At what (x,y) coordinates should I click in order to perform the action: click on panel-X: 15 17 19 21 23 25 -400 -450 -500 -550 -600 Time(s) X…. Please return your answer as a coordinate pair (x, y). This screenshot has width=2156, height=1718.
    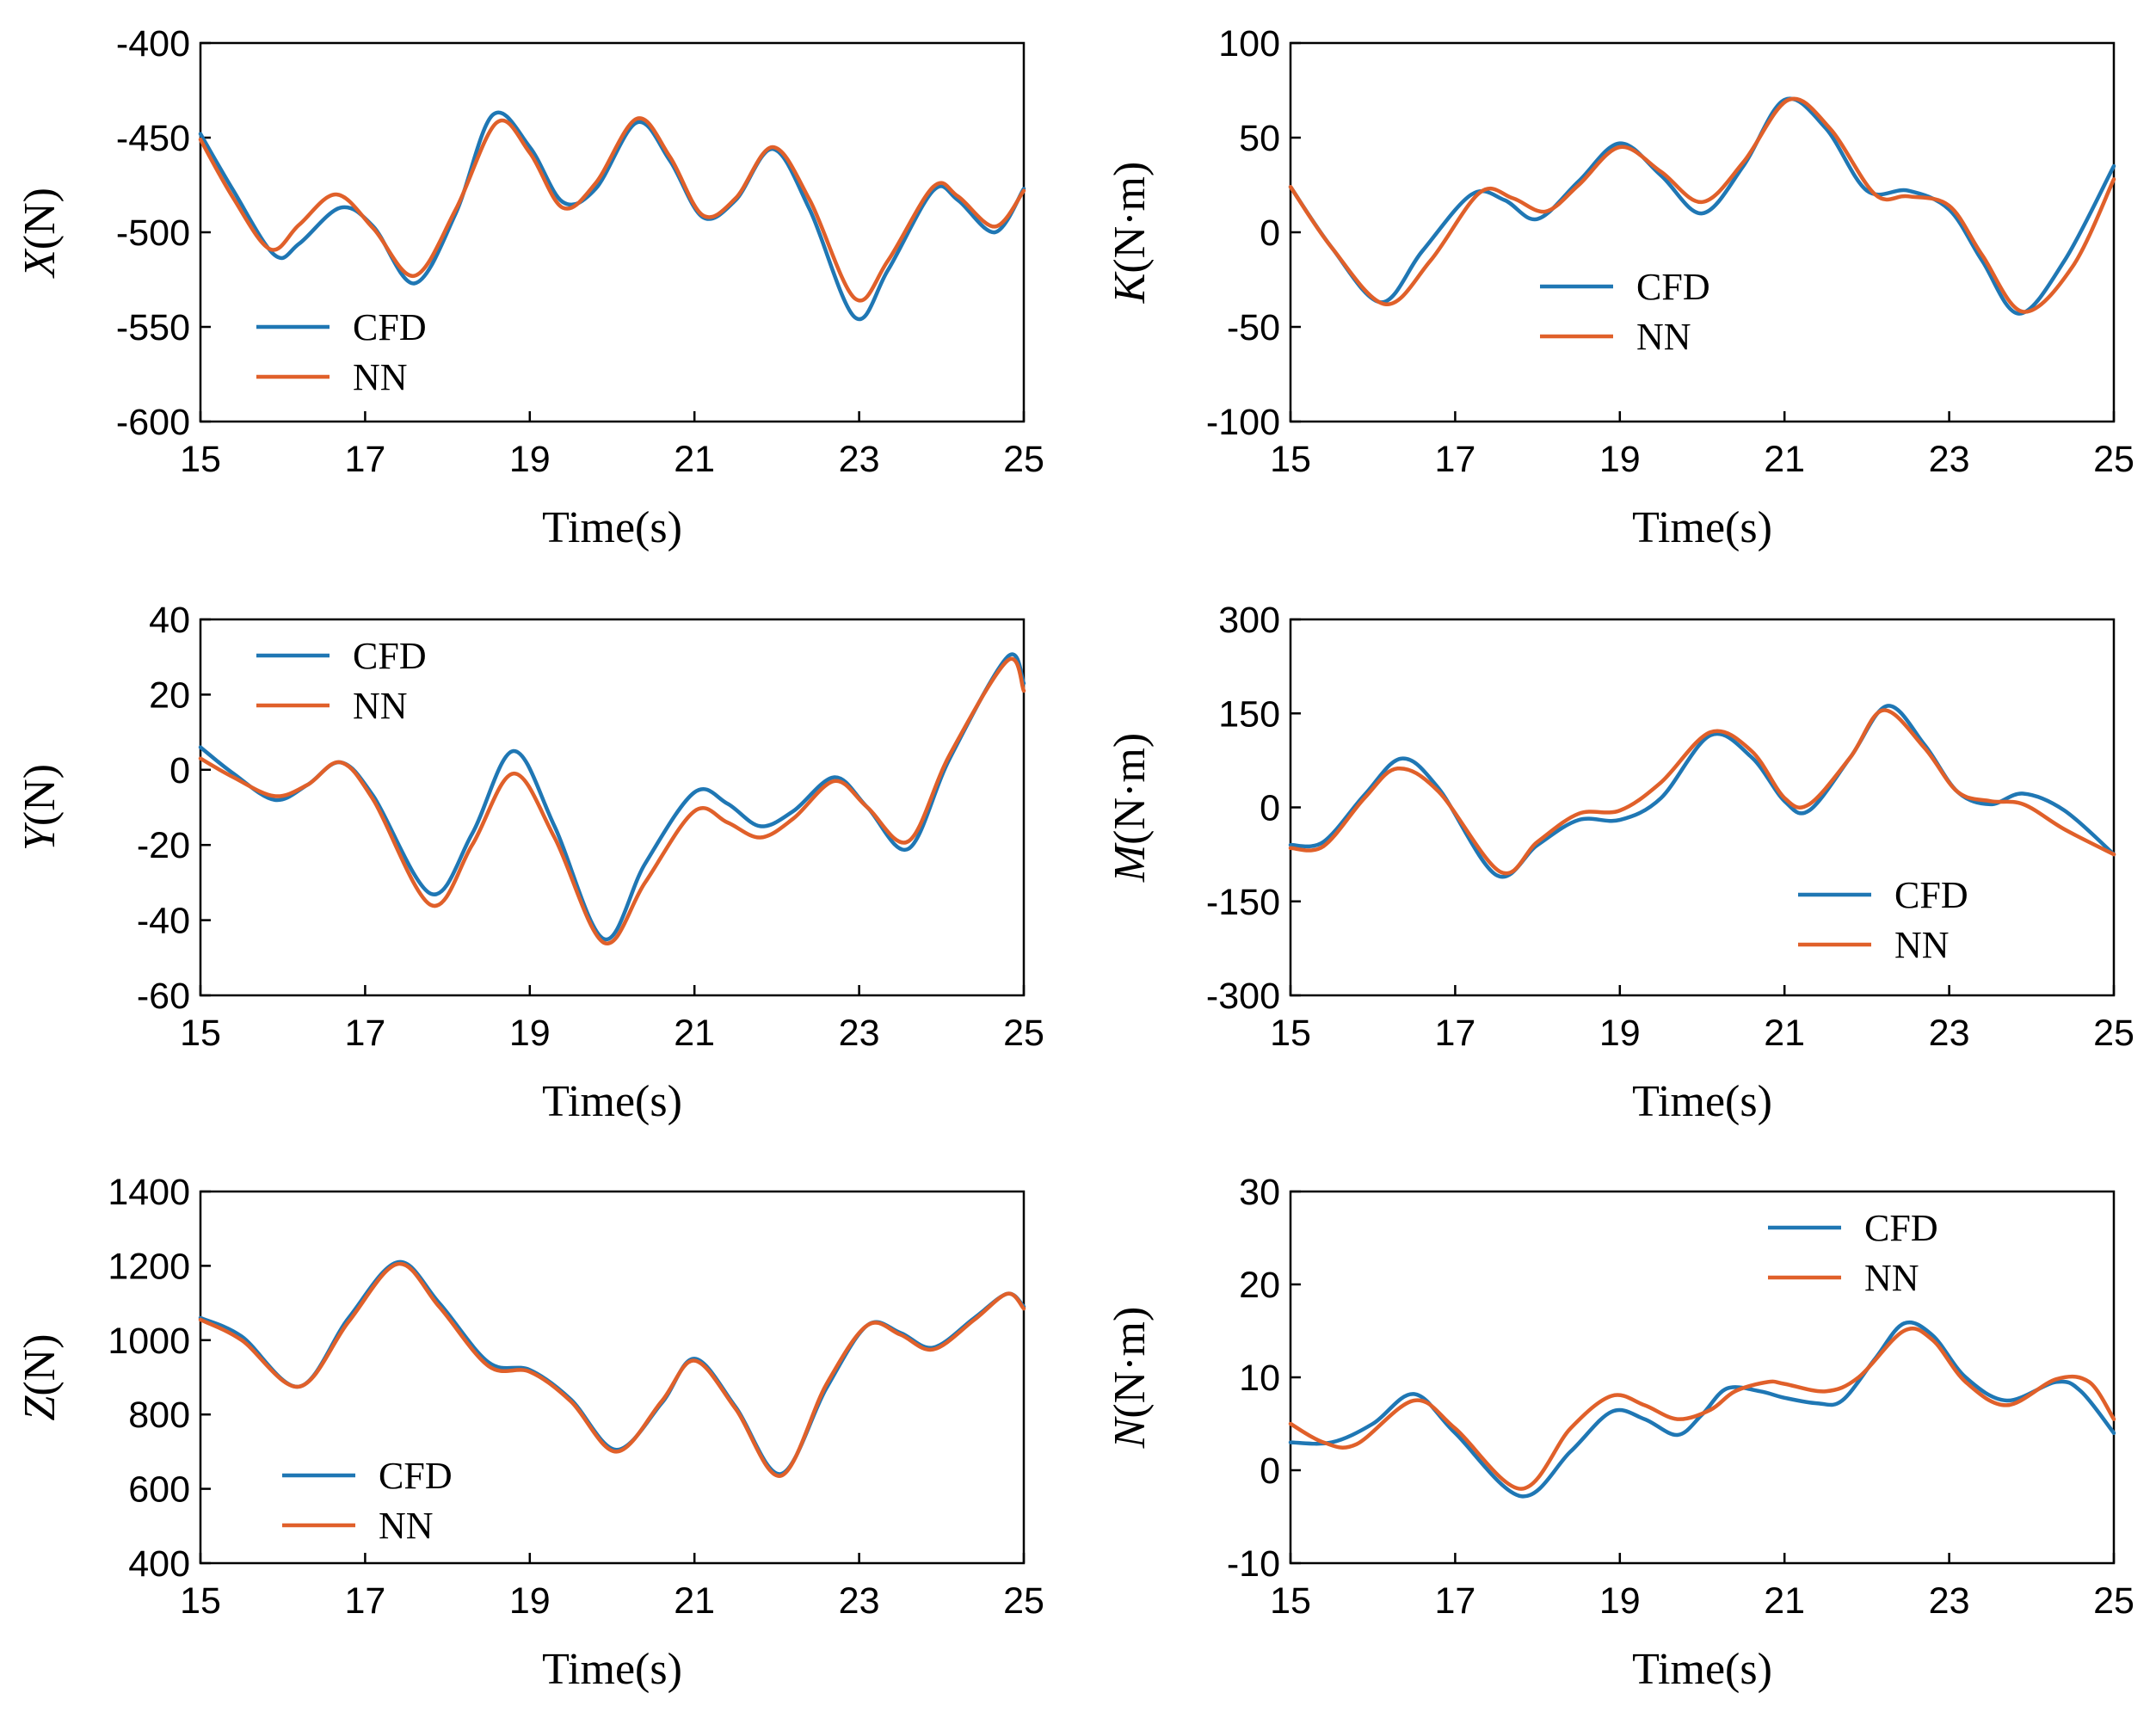
    Looking at the image, I should click on (530, 287).